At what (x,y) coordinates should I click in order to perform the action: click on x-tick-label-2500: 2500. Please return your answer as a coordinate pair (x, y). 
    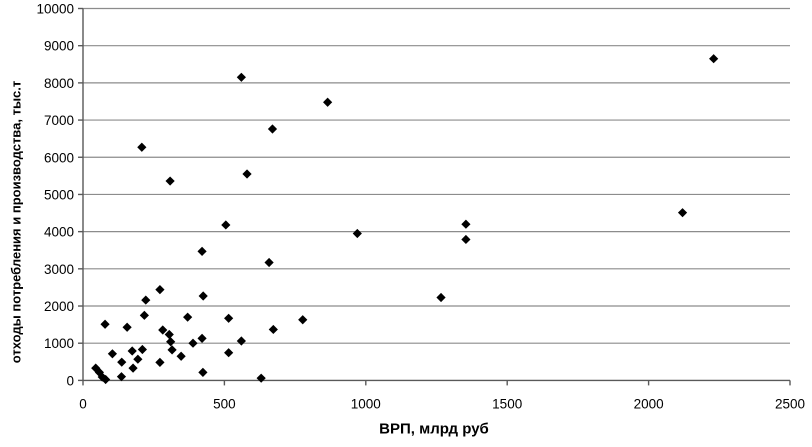
    Looking at the image, I should click on (790, 403).